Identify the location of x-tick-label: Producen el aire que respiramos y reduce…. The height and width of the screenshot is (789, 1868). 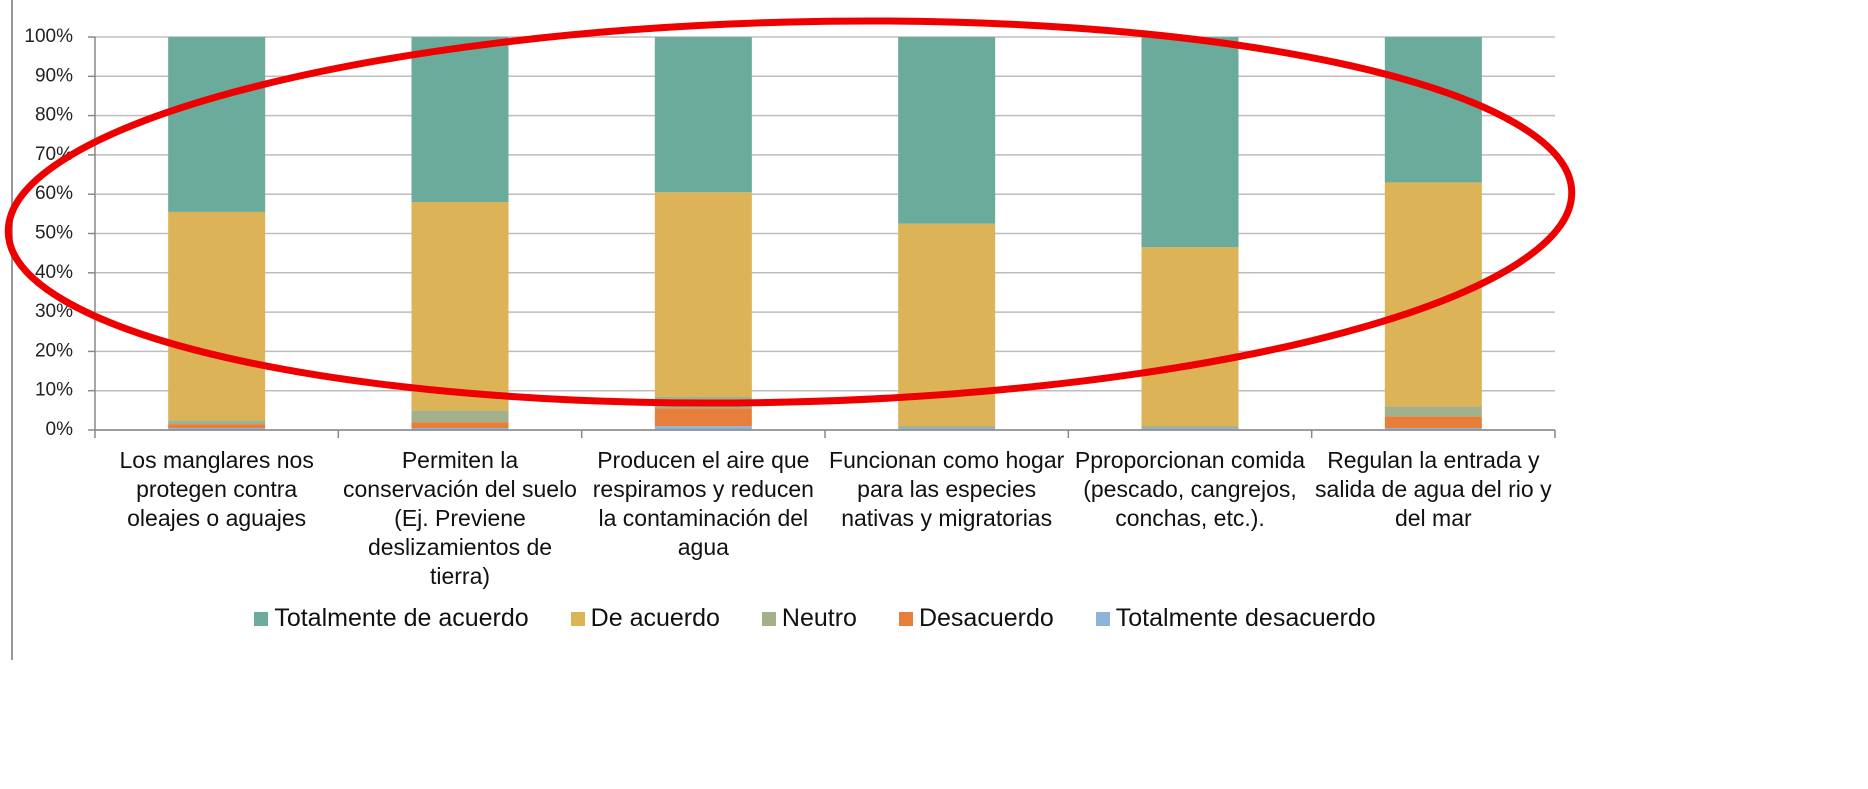
(703, 503).